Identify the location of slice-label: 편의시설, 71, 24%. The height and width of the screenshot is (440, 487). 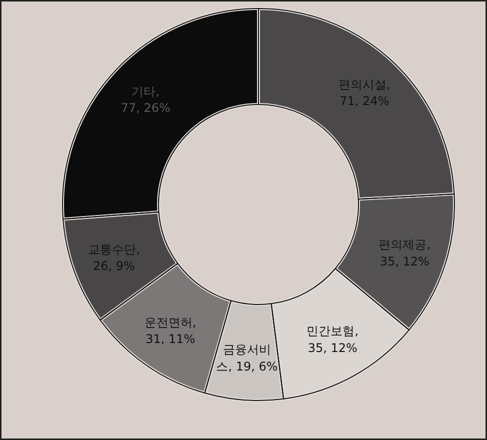
(364, 92).